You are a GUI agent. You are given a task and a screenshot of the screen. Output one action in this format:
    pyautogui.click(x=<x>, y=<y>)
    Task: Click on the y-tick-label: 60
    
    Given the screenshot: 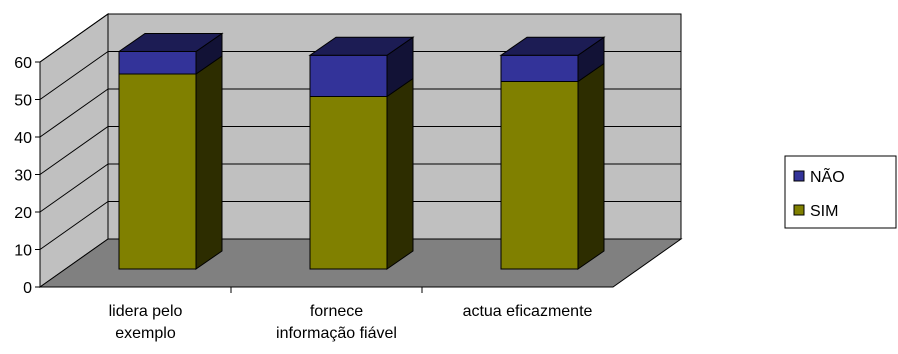 What is the action you would take?
    pyautogui.click(x=23, y=63)
    